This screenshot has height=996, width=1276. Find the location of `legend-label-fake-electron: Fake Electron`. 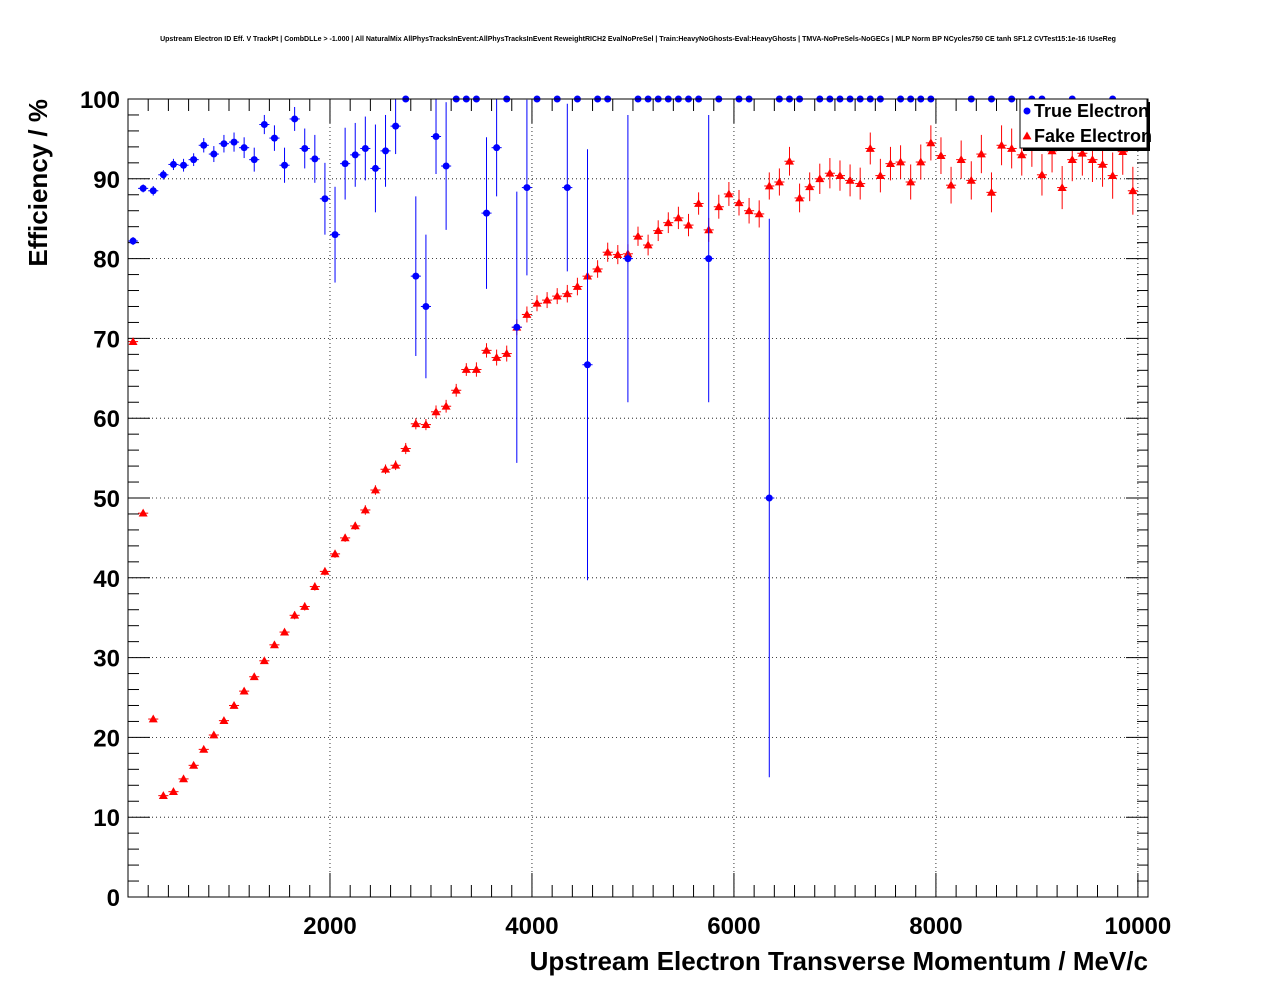

legend-label-fake-electron: Fake Electron is located at coordinates (1093, 136).